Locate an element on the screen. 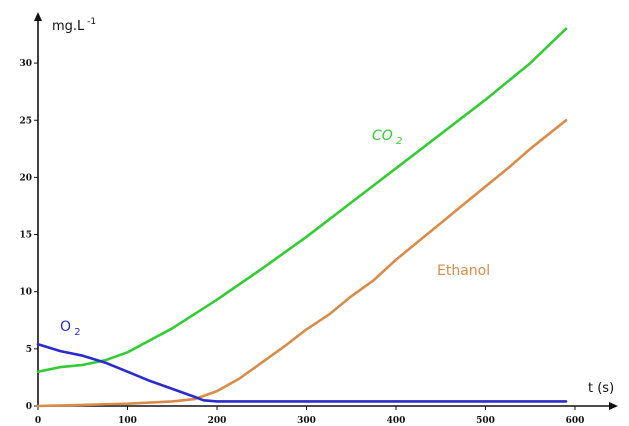  series-label-ethanol: Ethanol is located at coordinates (463, 271).